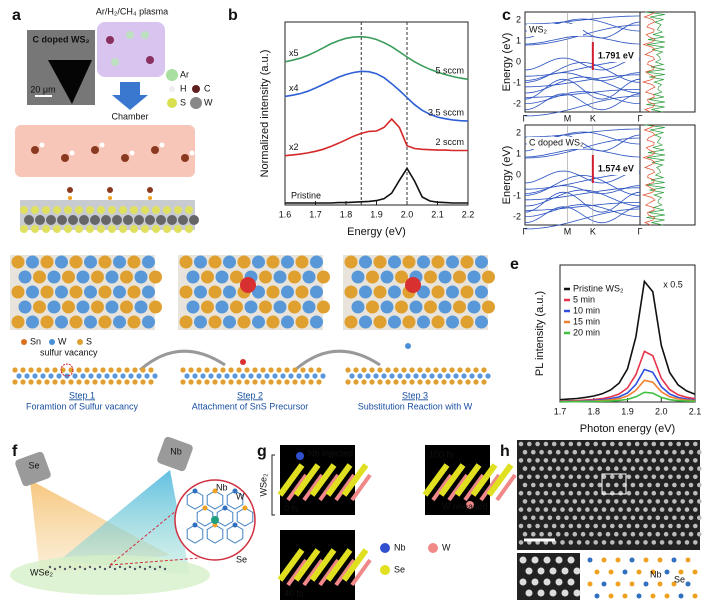 The height and width of the screenshot is (602, 703). Describe the element at coordinates (61, 39) in the screenshot. I see `inset-label: C doped WS₂` at that location.